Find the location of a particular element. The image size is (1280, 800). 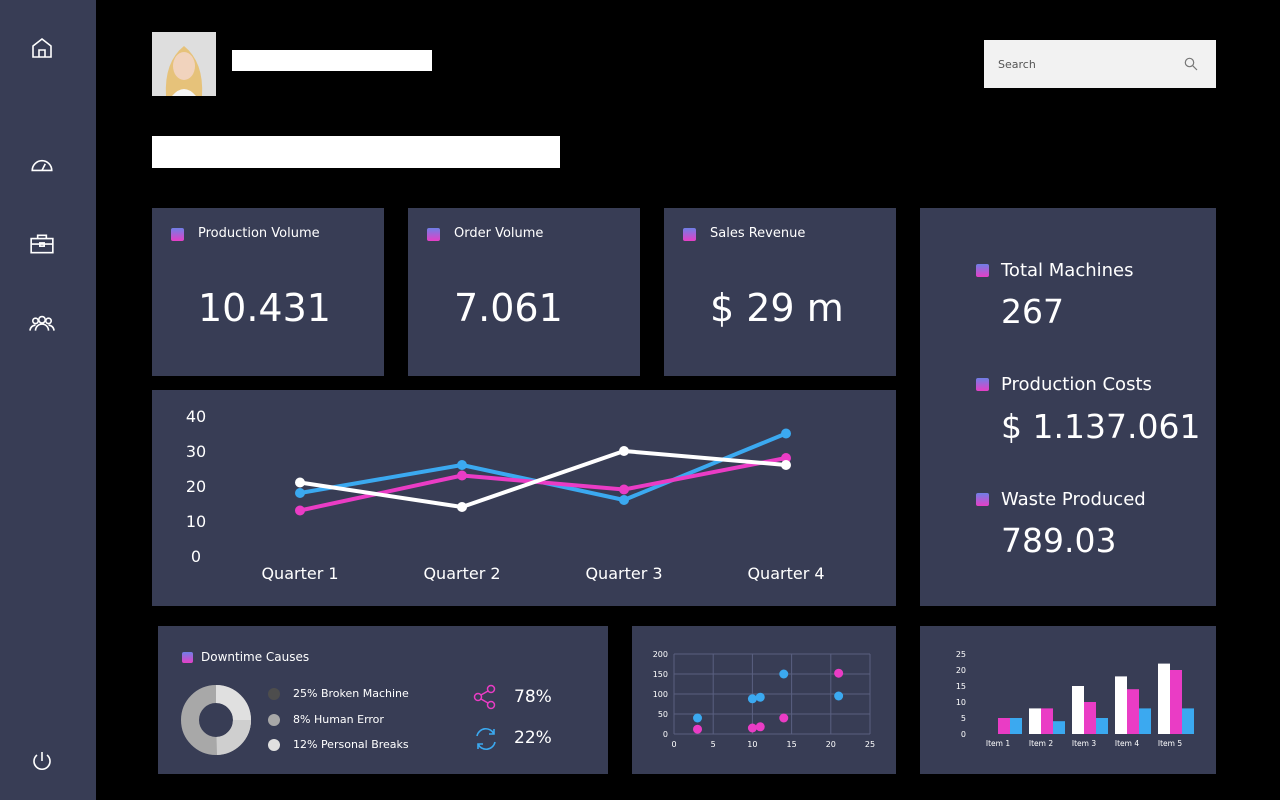

search-input is located at coordinates (1083, 64).